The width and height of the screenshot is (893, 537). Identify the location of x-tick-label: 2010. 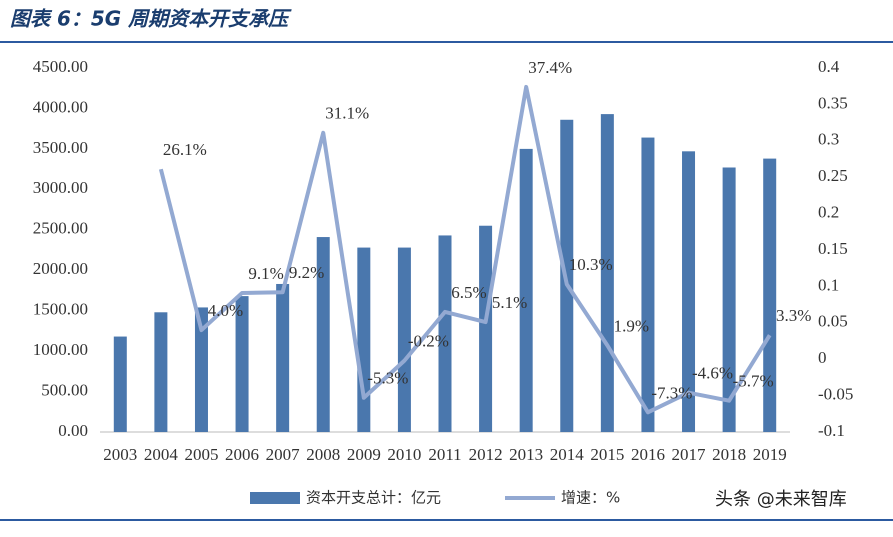
(404, 454).